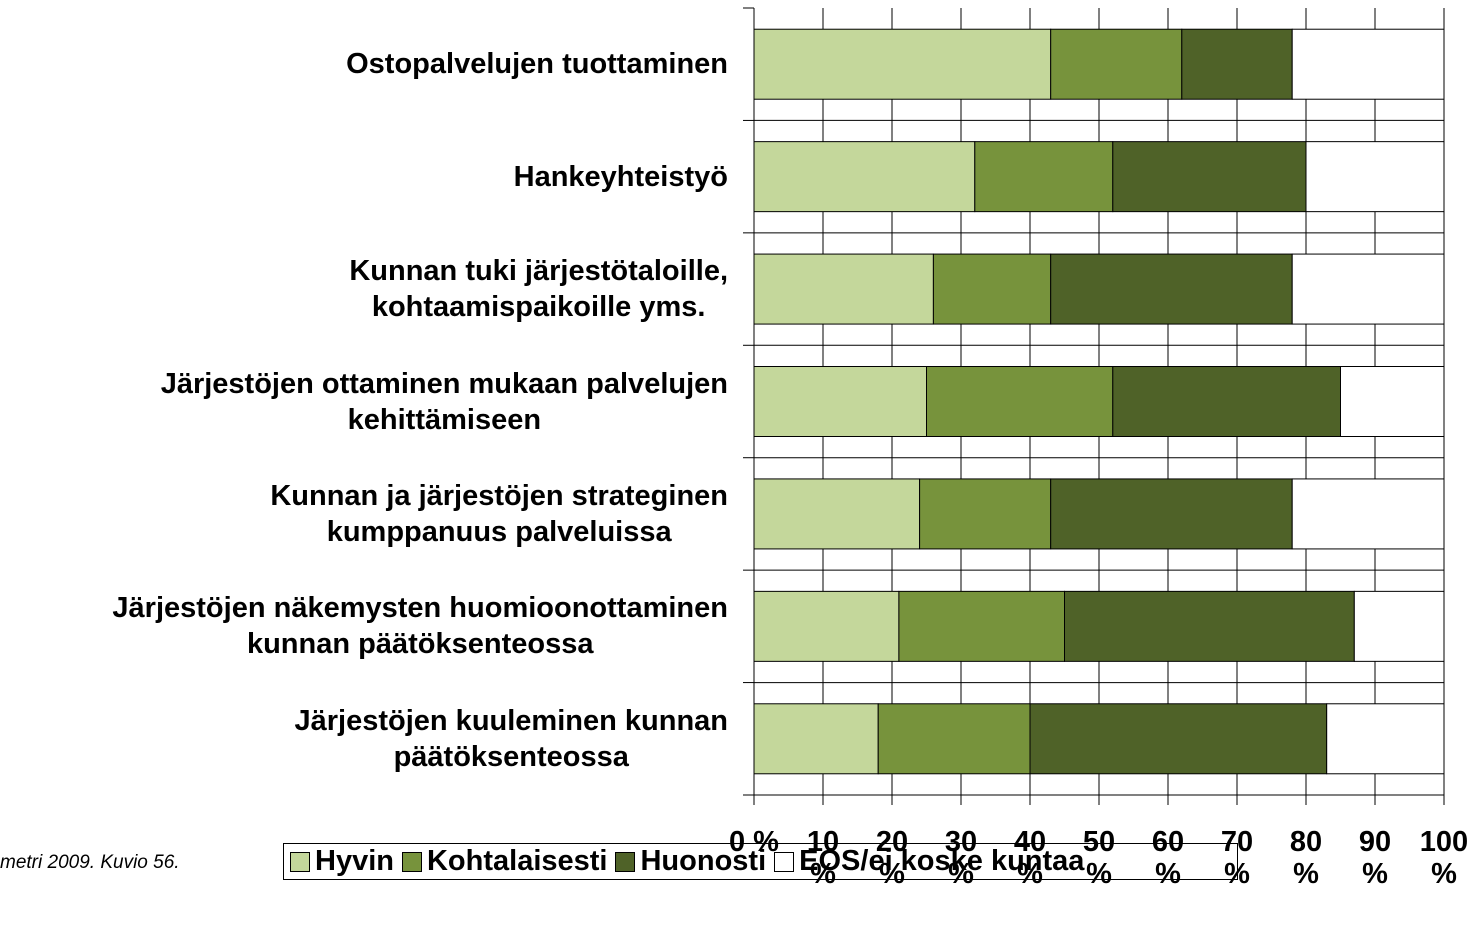 The width and height of the screenshot is (1476, 933). Describe the element at coordinates (754, 842) in the screenshot. I see `x-tick-label: 0 %` at that location.